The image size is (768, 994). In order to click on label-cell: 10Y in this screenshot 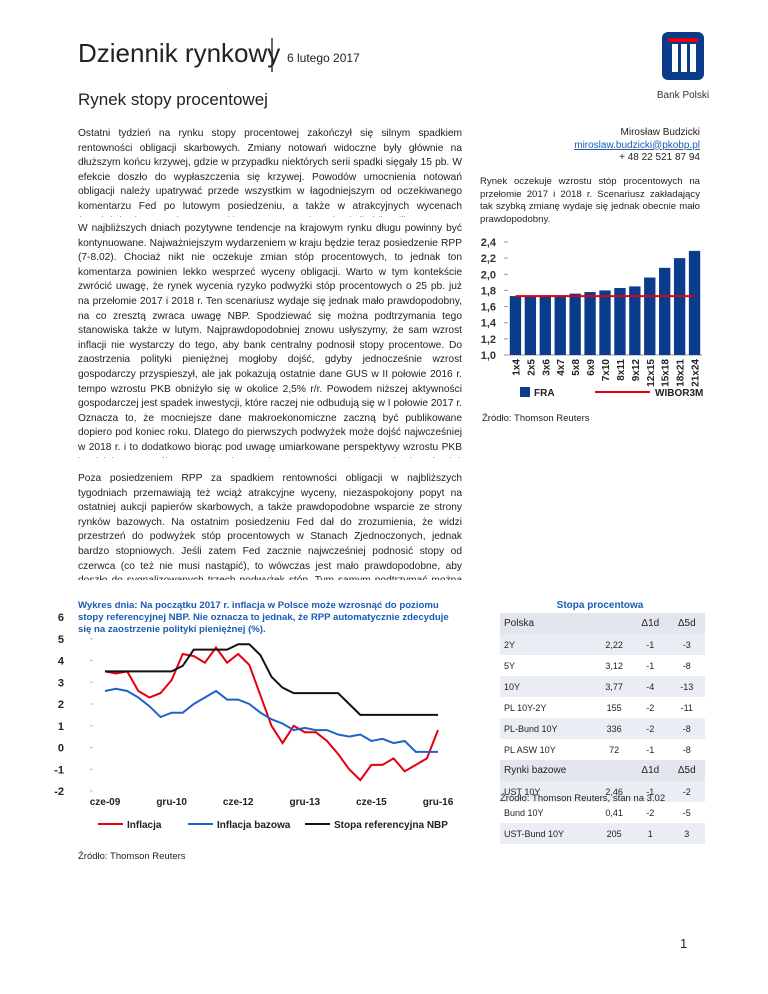, I will do `click(548, 686)`.